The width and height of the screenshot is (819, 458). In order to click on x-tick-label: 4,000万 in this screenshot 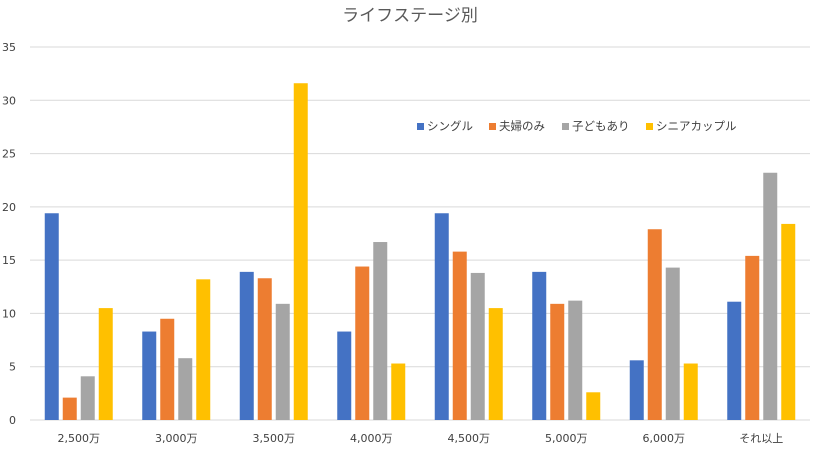, I will do `click(371, 438)`.